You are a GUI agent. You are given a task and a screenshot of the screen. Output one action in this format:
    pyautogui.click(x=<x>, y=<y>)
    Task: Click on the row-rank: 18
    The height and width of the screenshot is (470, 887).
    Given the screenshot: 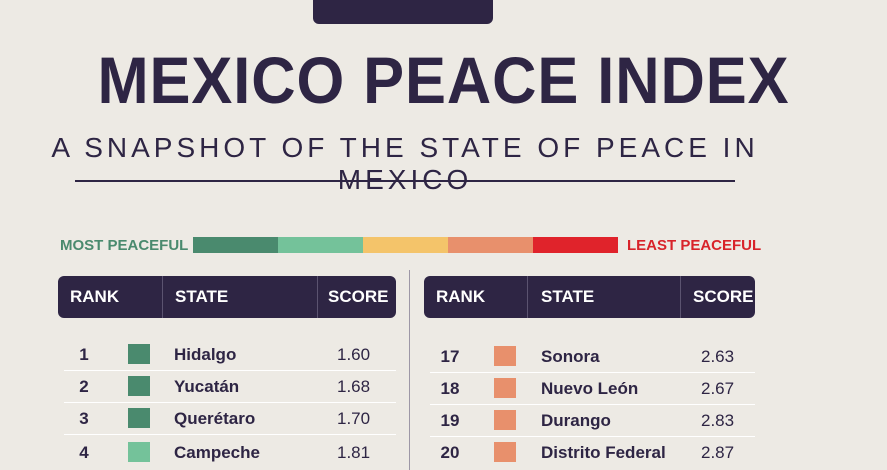 What is the action you would take?
    pyautogui.click(x=450, y=388)
    